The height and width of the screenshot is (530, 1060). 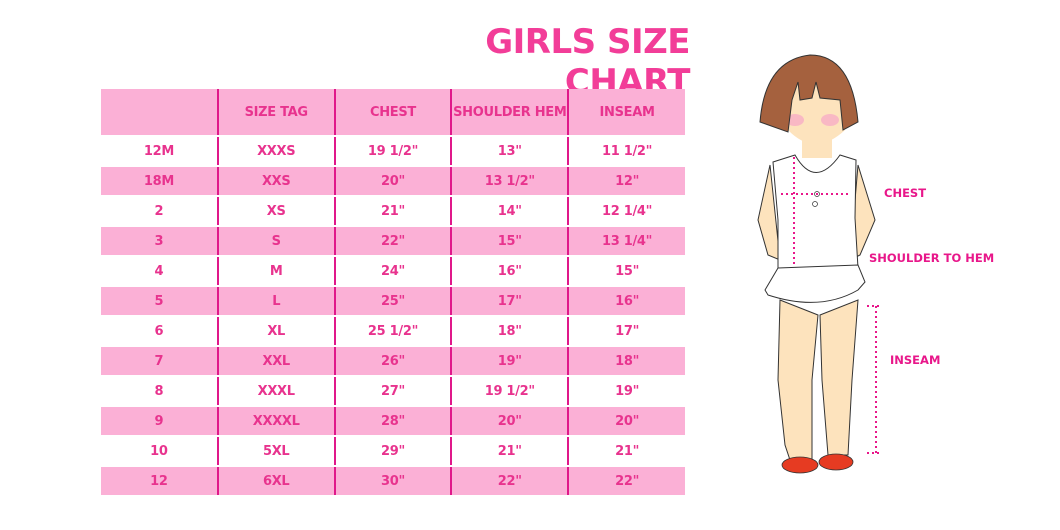 What do you see at coordinates (626, 301) in the screenshot?
I see `cell-inseam: 16"` at bounding box center [626, 301].